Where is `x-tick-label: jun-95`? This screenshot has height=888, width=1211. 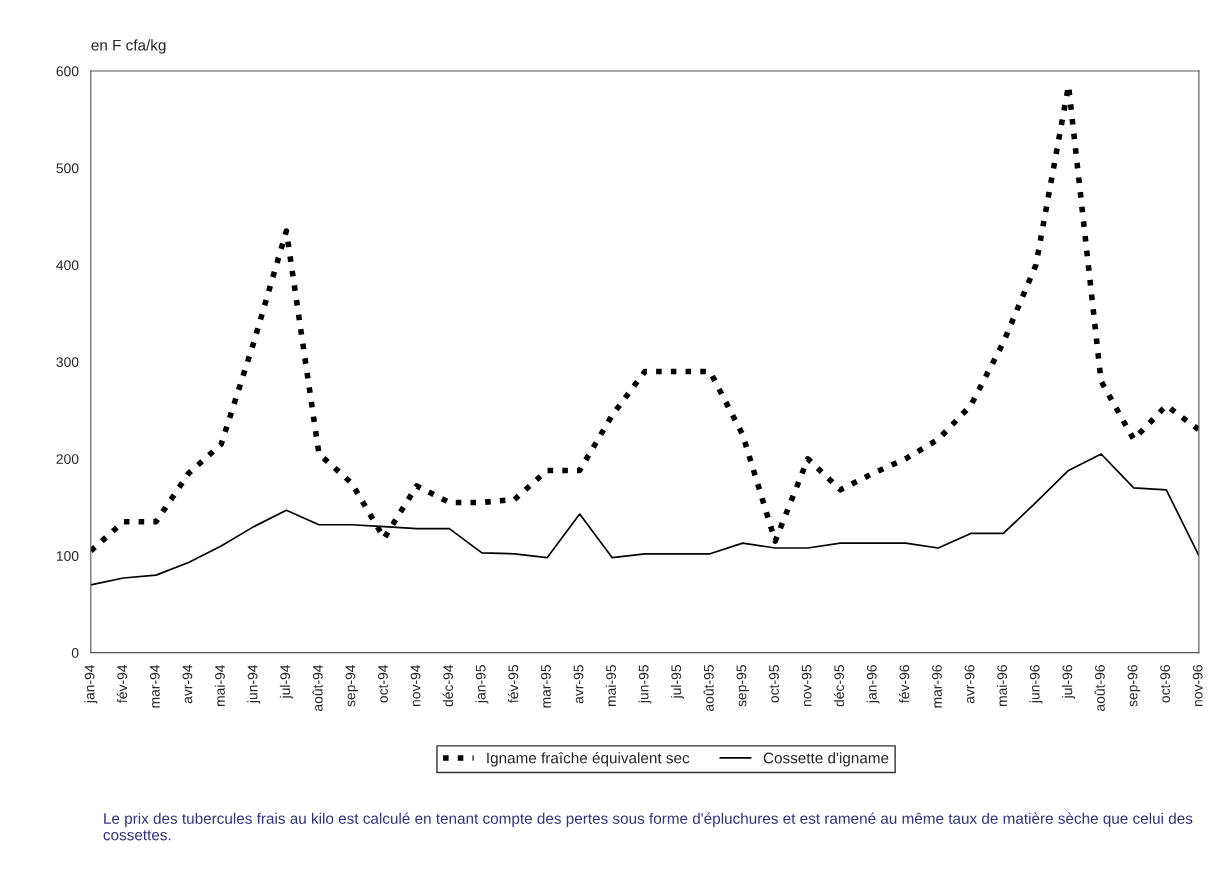
x-tick-label: jun-95 is located at coordinates (645, 684).